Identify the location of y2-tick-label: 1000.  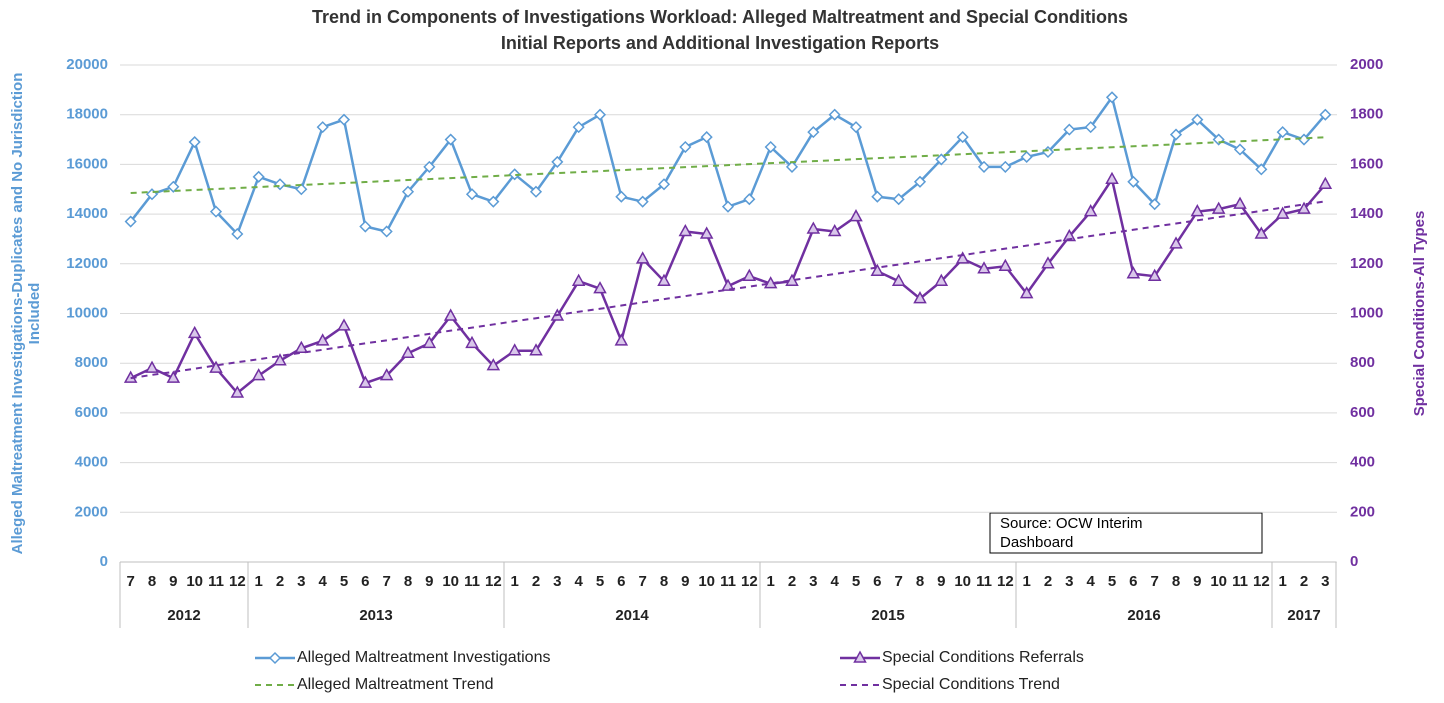
(1366, 312).